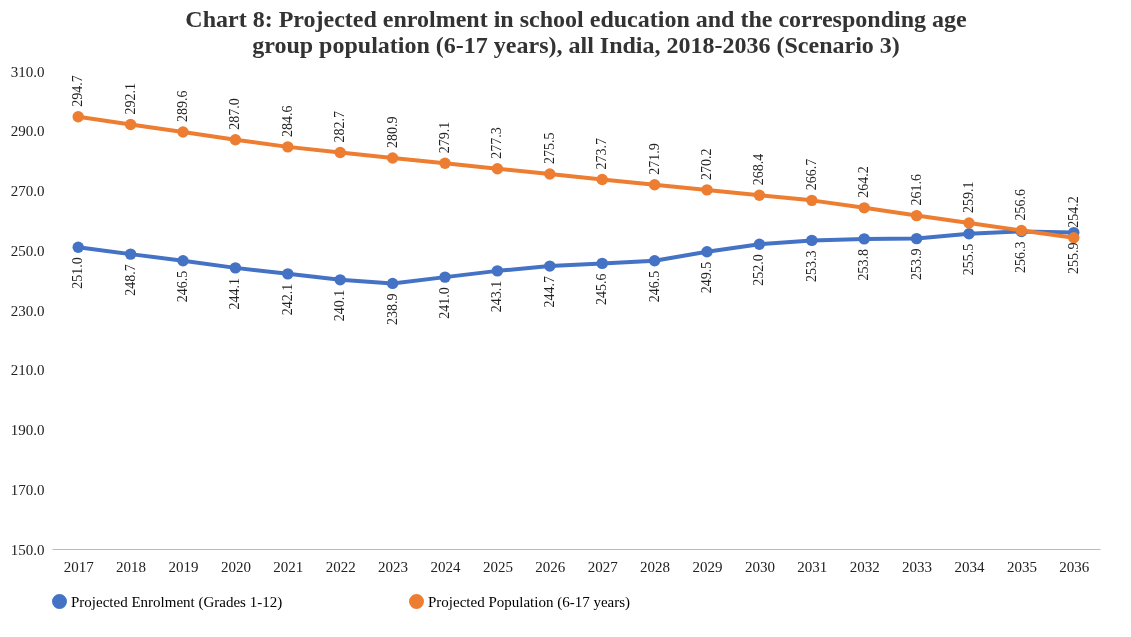 Image resolution: width=1131 pixels, height=637 pixels. What do you see at coordinates (864, 566) in the screenshot?
I see `x-tick-label: 2032` at bounding box center [864, 566].